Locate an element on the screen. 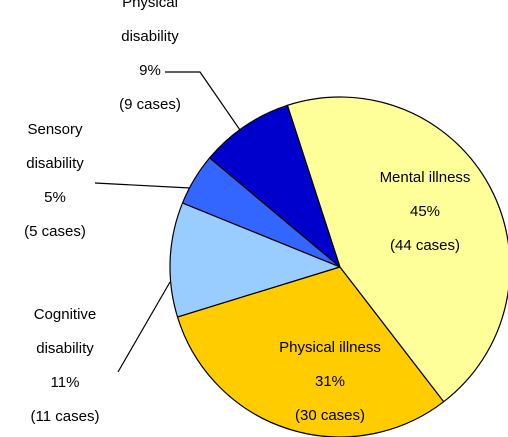 The image size is (508, 437). value-label: 11% is located at coordinates (65, 382).